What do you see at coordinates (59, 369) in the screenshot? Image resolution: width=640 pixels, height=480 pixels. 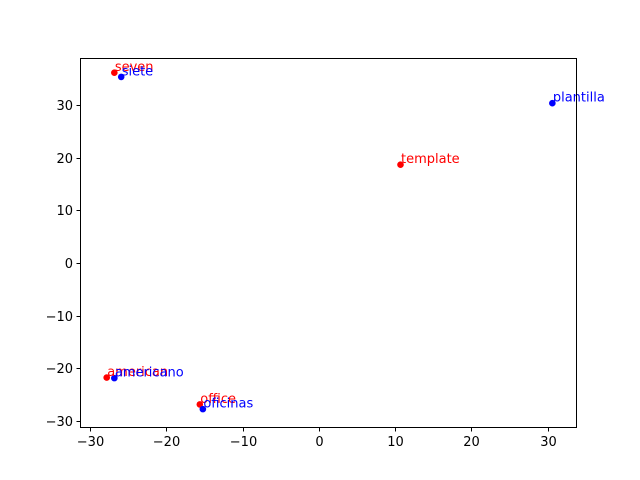 I see `y-tick-label: −20` at bounding box center [59, 369].